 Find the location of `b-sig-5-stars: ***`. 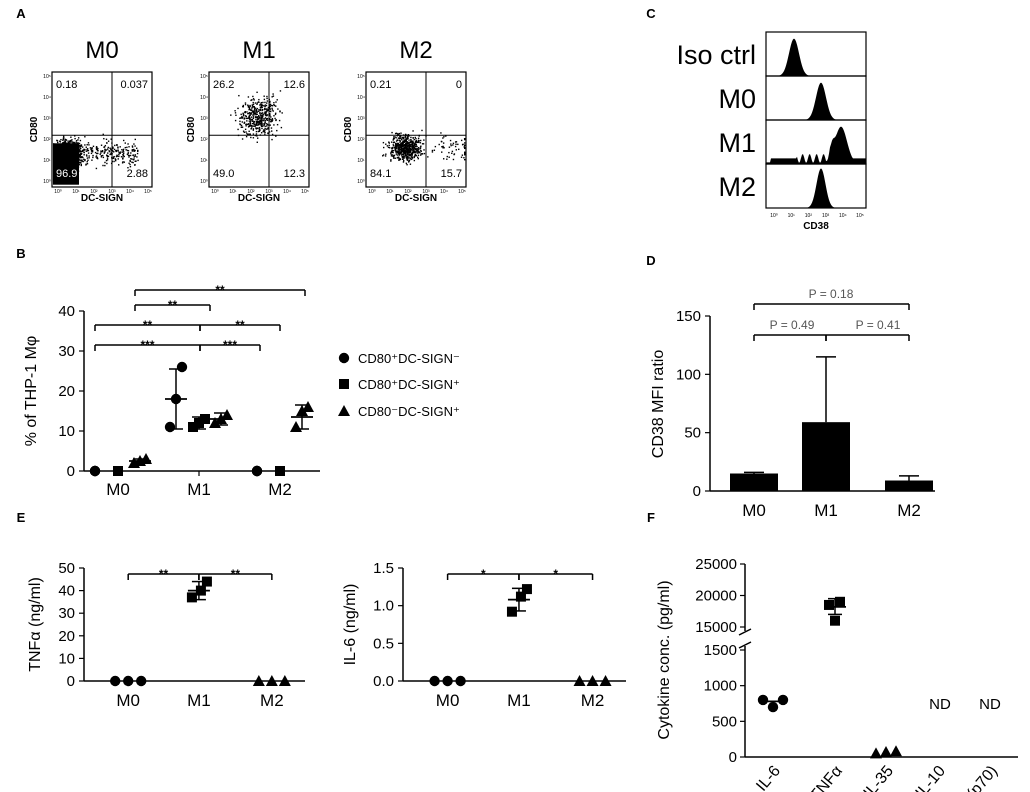

b-sig-5-stars: *** is located at coordinates (230, 345).